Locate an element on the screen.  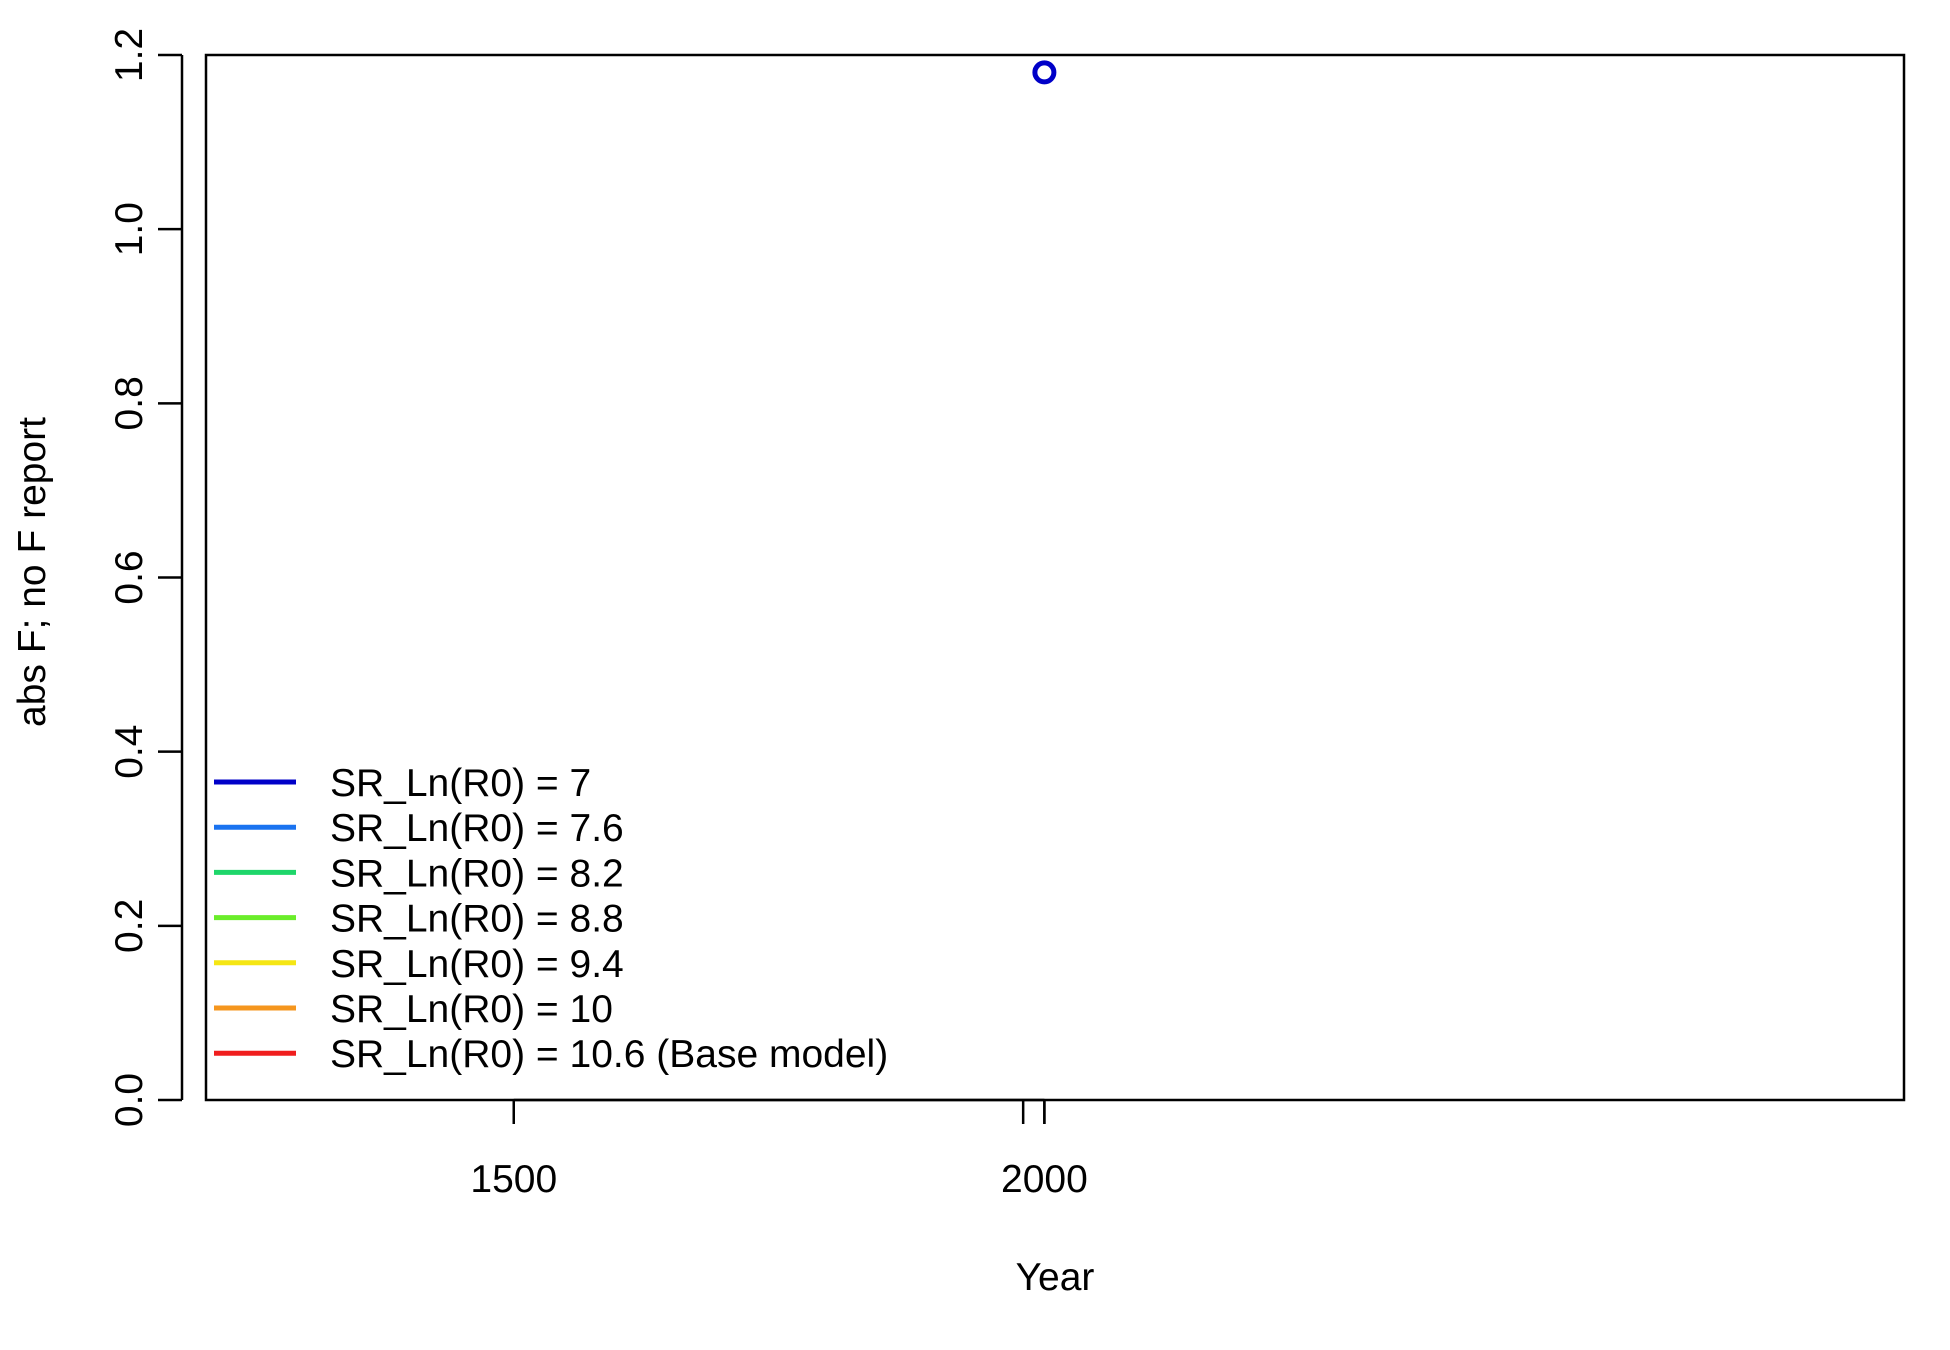
legend-label: SR_Ln(R0) = 8.8 is located at coordinates (477, 919).